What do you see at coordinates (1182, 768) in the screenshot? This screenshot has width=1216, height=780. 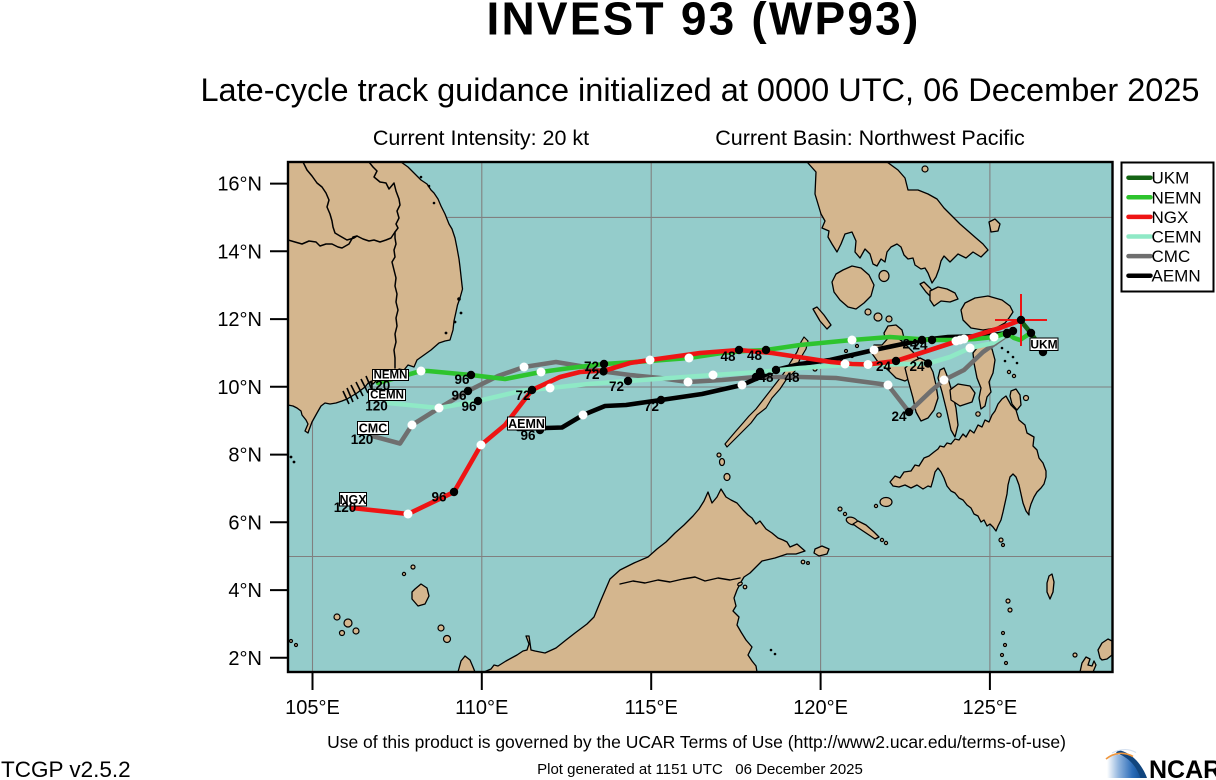 I see `svg-text: NCAR` at bounding box center [1182, 768].